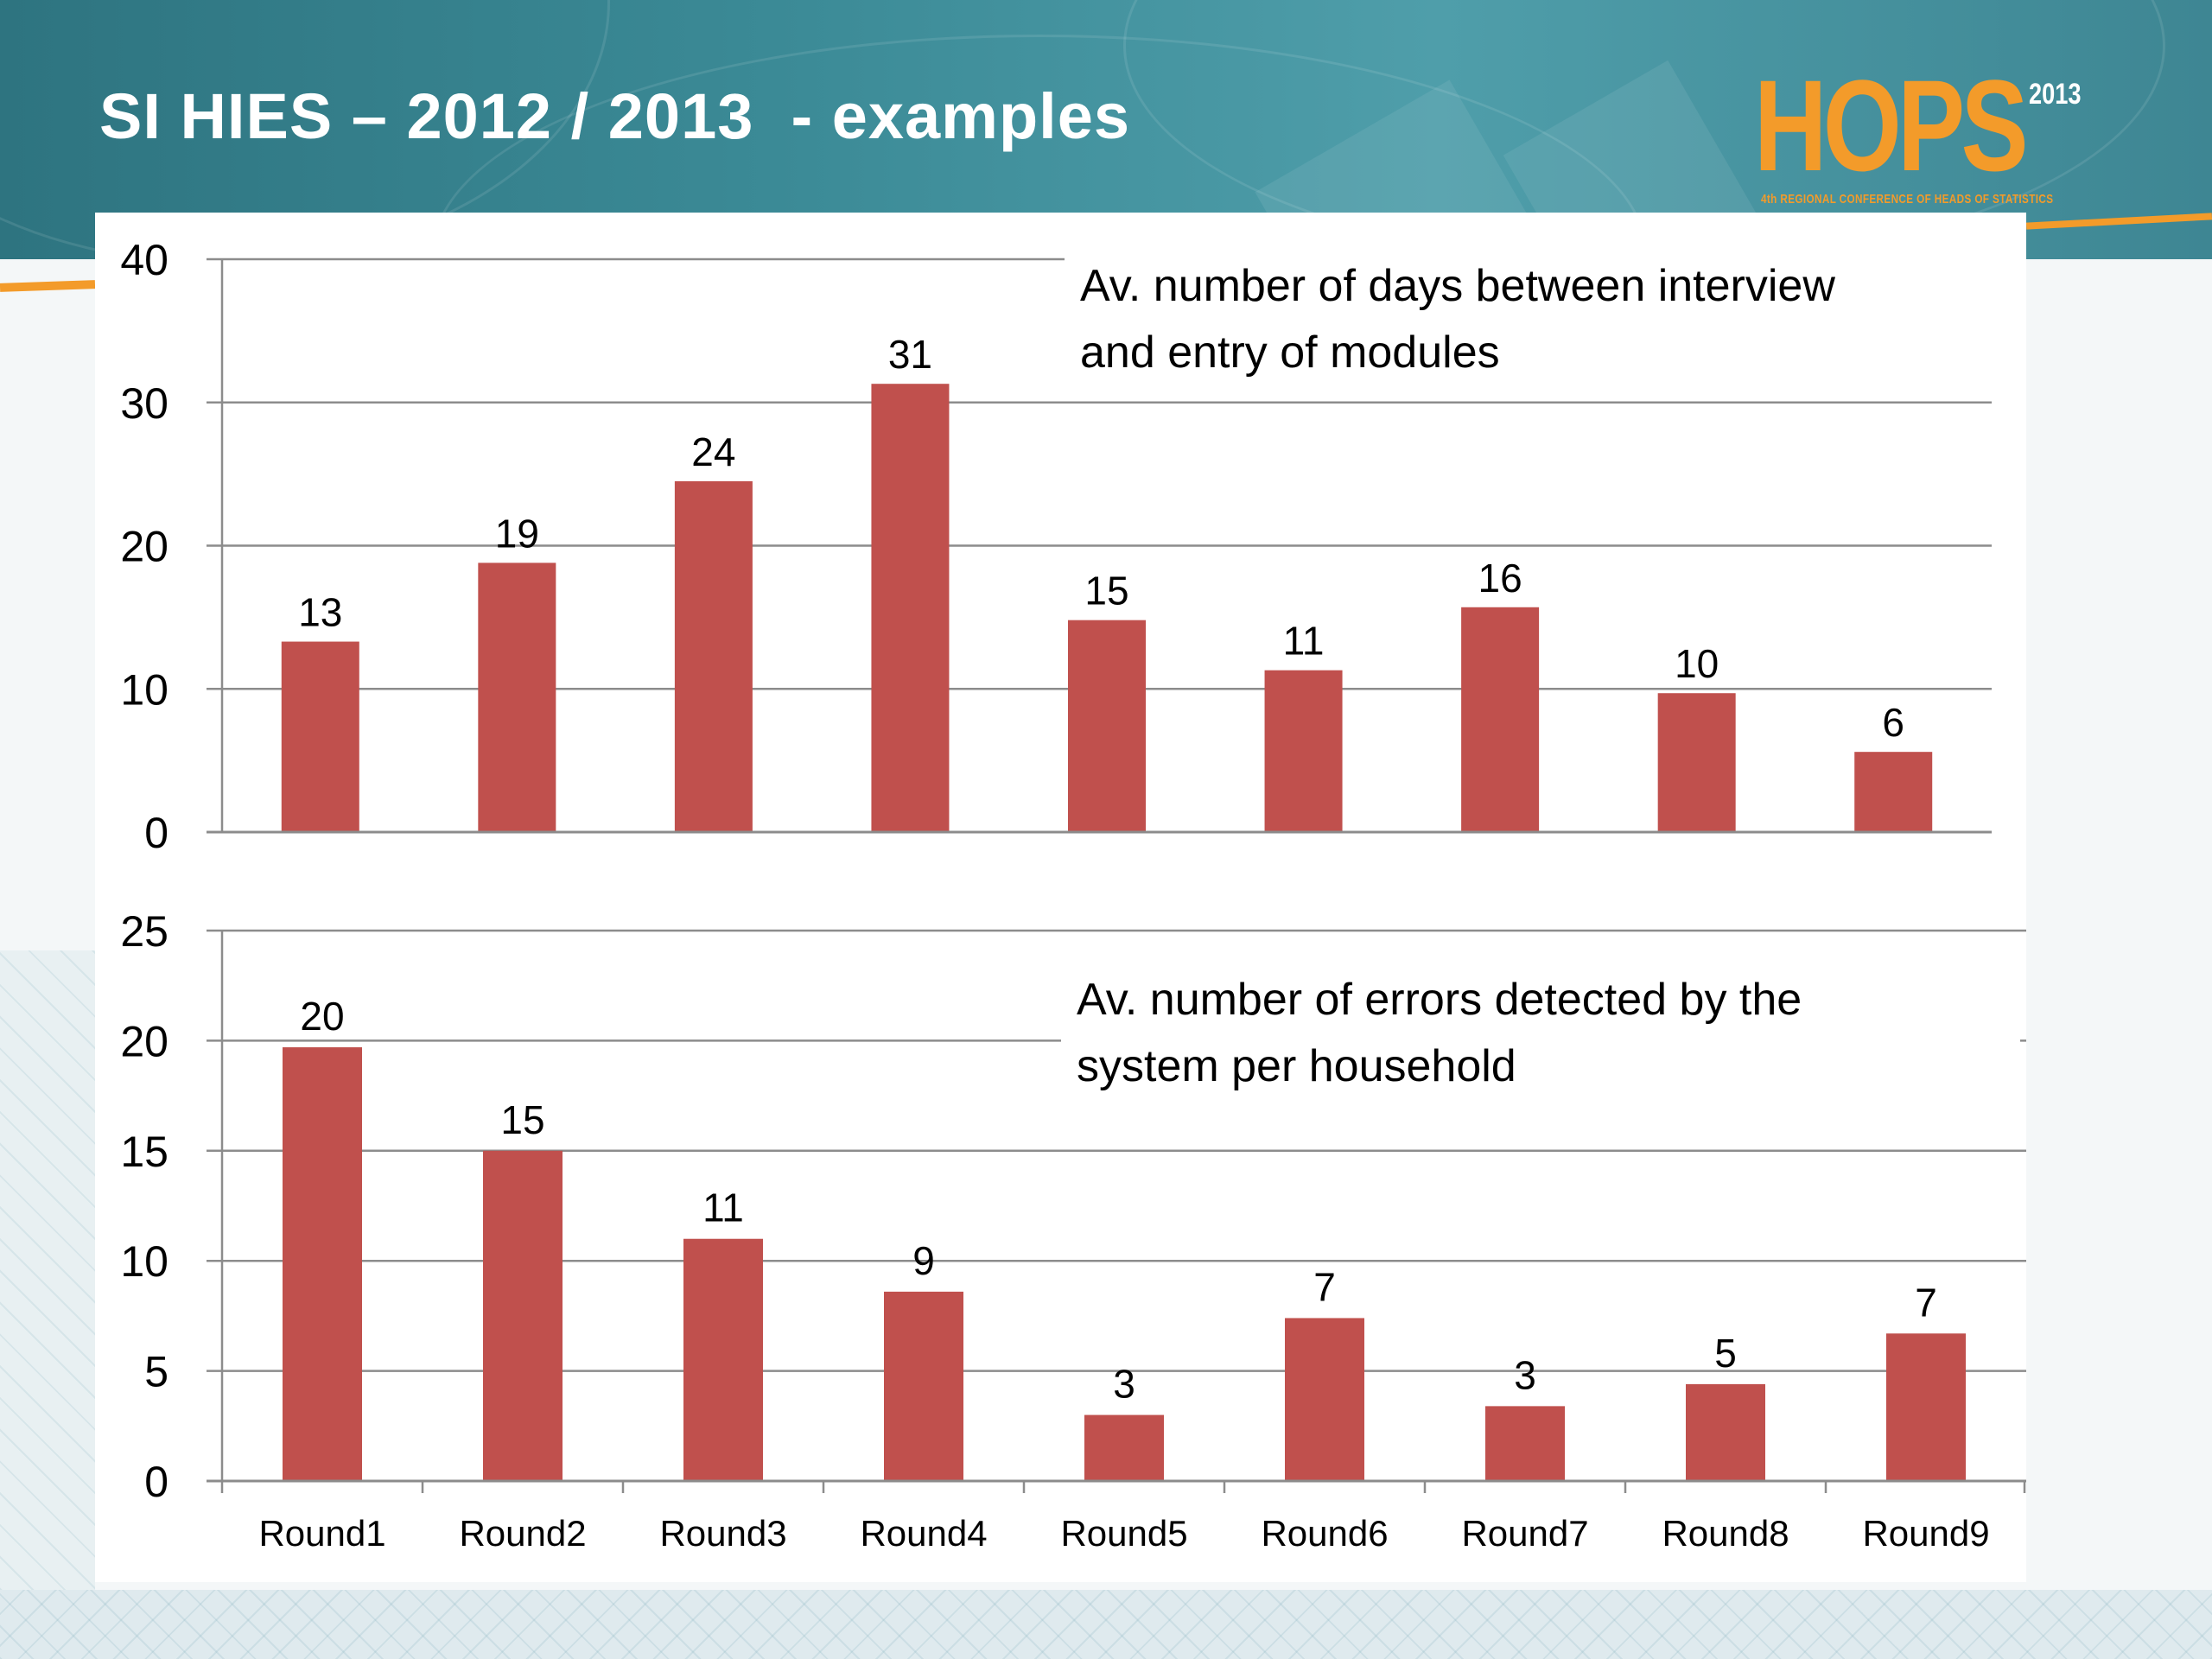 Image resolution: width=2212 pixels, height=1659 pixels. What do you see at coordinates (144, 260) in the screenshot?
I see `y-tick-label: 40` at bounding box center [144, 260].